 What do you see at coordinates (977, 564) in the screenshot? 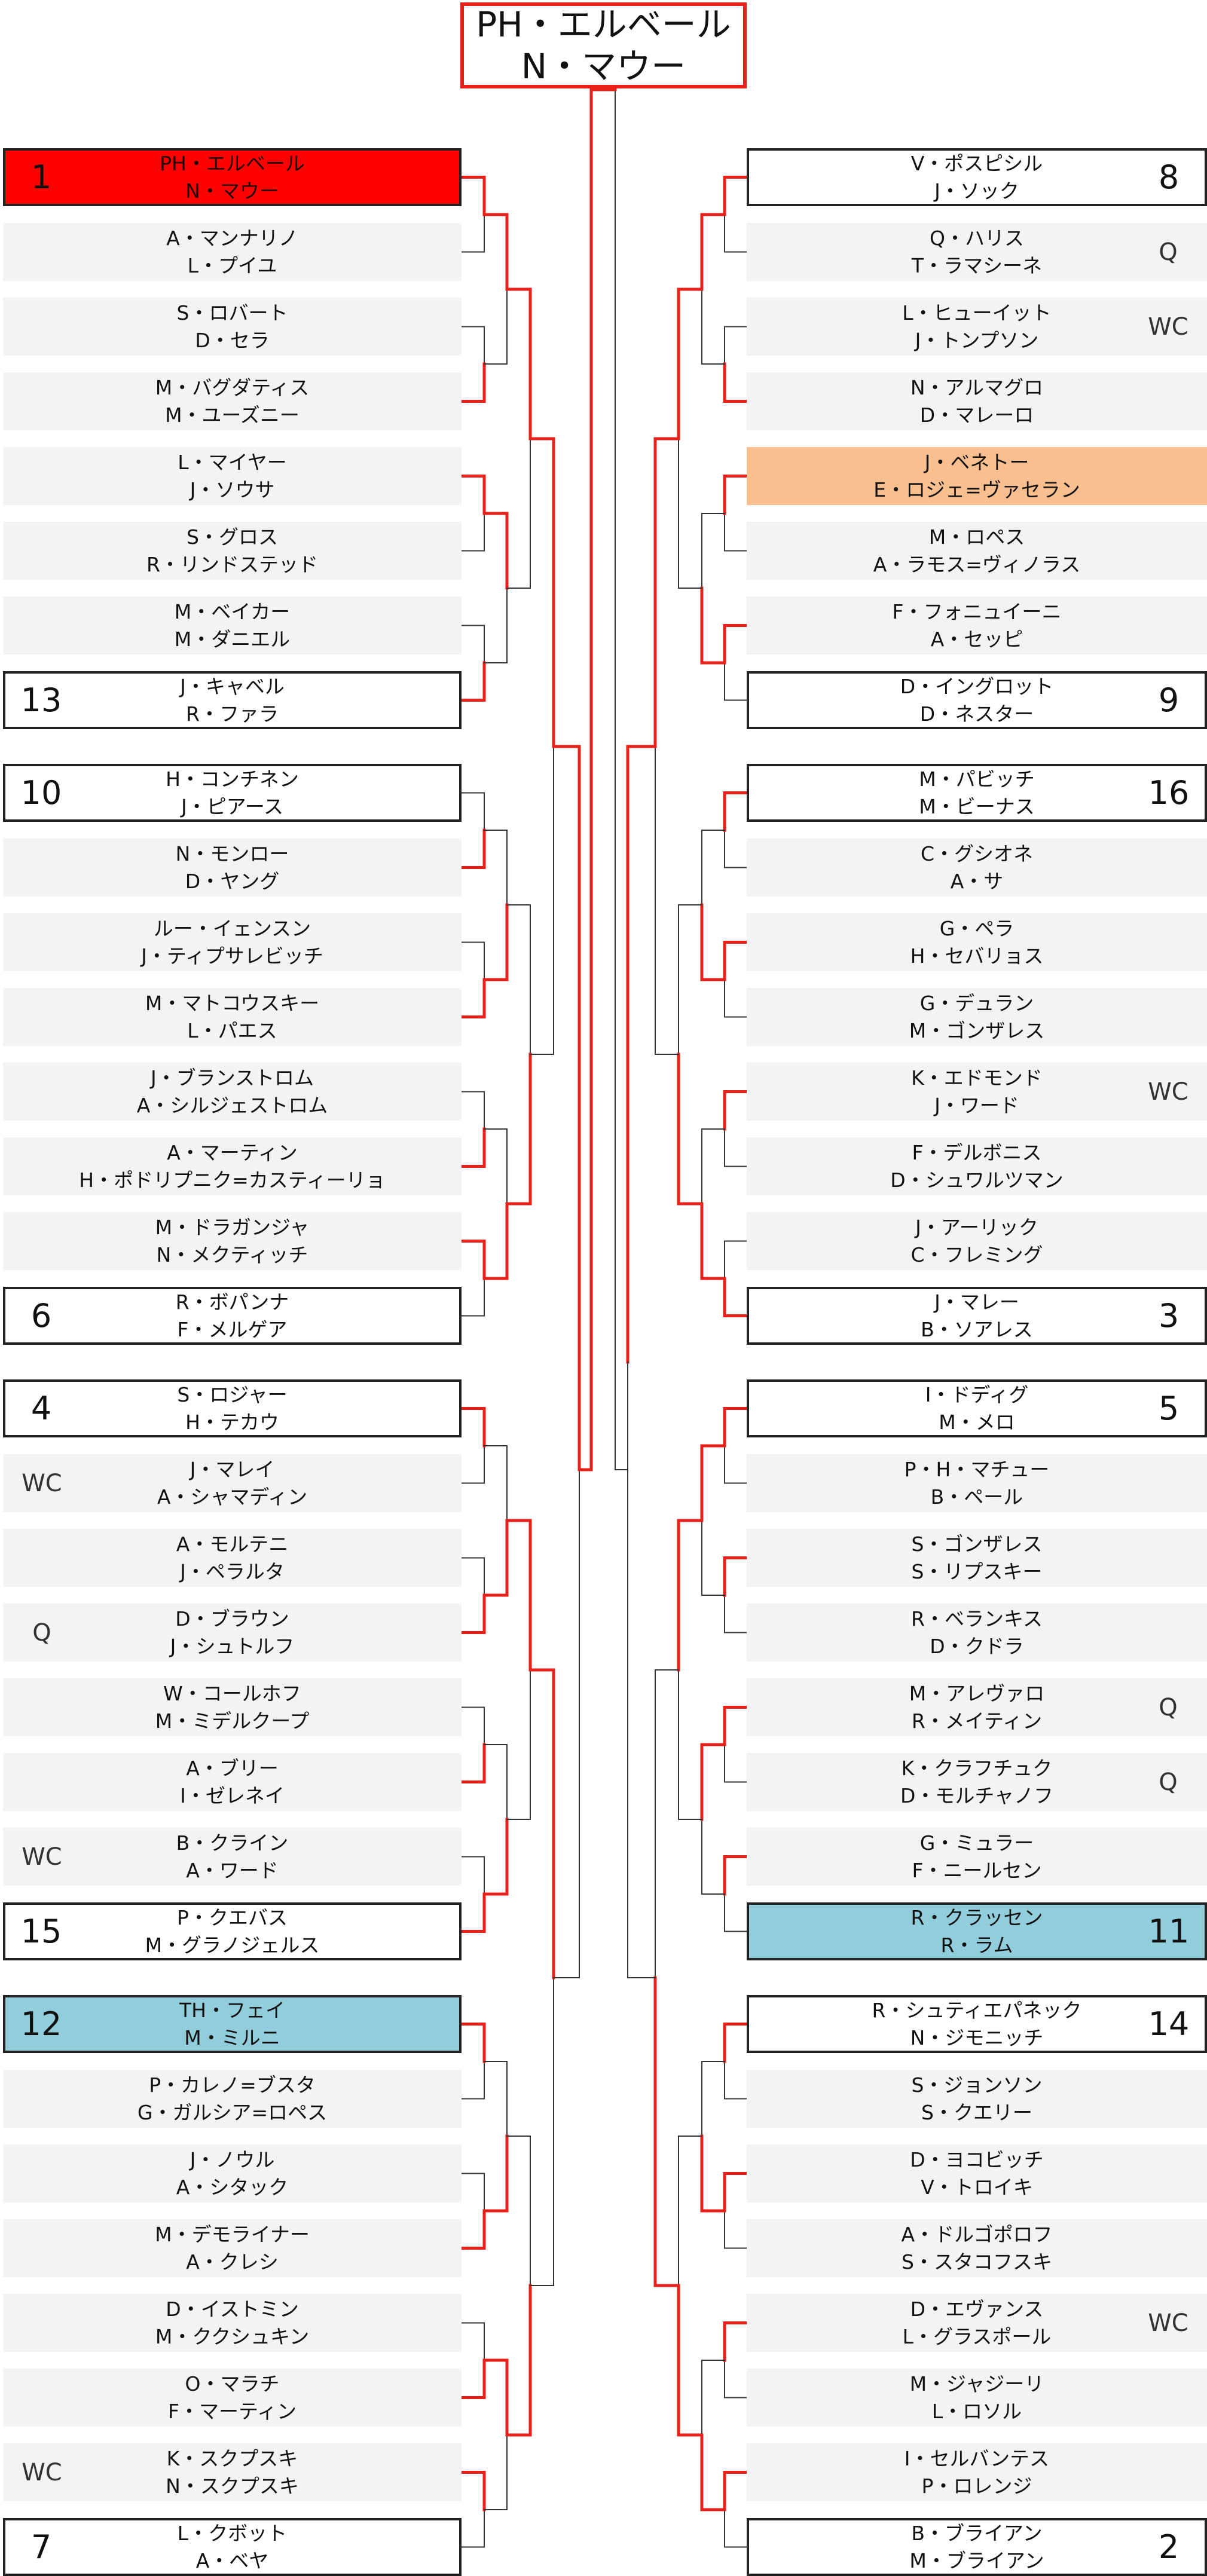
I see `player-name: A・ラモス=ヴィノラス` at bounding box center [977, 564].